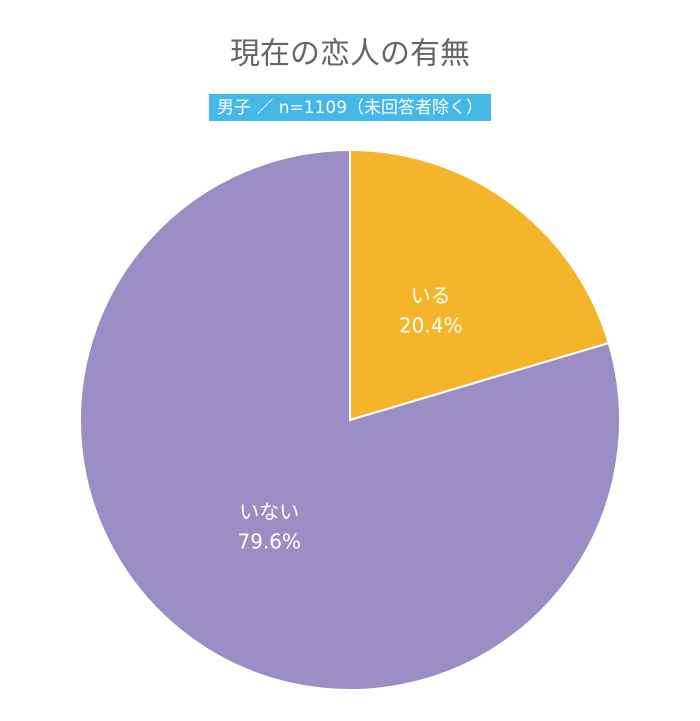 The image size is (700, 721). What do you see at coordinates (269, 512) in the screenshot?
I see `slice-category-label: いない` at bounding box center [269, 512].